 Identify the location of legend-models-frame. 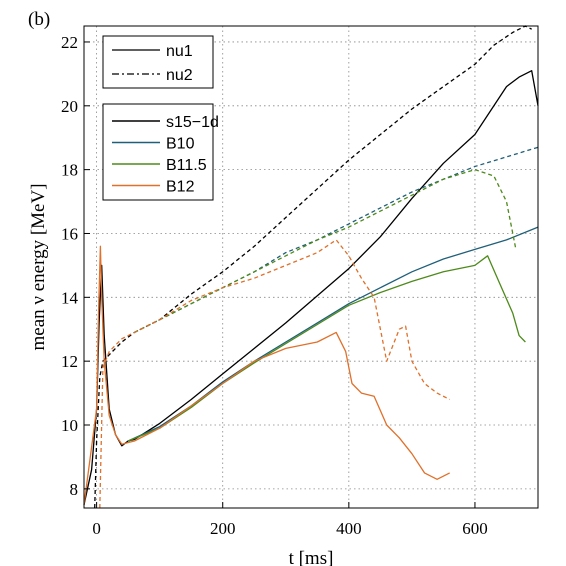
(158, 152).